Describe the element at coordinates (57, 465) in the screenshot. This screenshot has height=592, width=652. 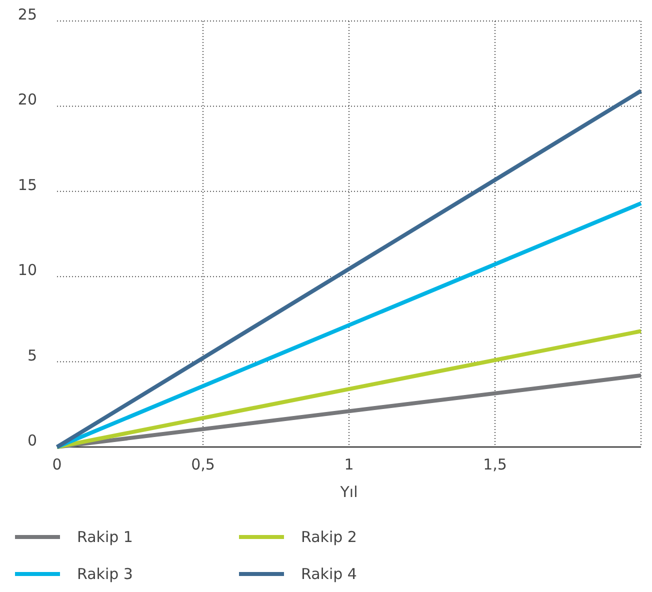
I see `x-tick-label: 0` at that location.